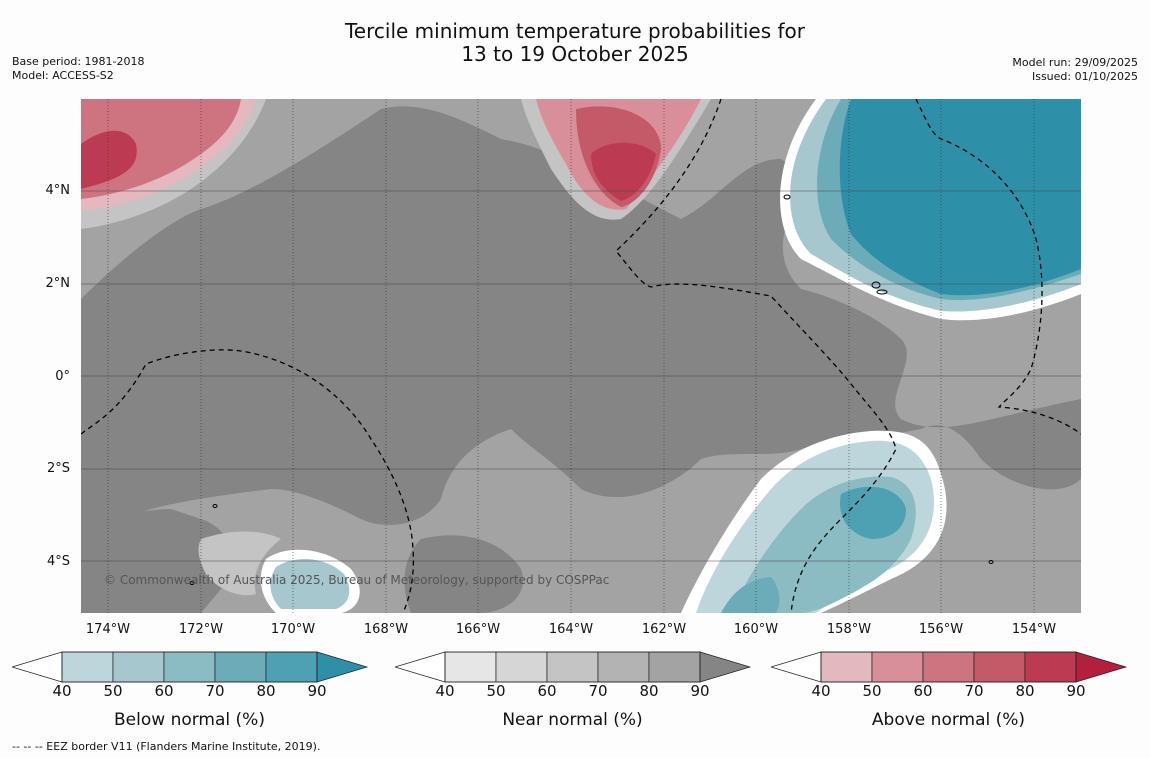  Describe the element at coordinates (649, 691) in the screenshot. I see `colorbar-near-tick: 80` at that location.